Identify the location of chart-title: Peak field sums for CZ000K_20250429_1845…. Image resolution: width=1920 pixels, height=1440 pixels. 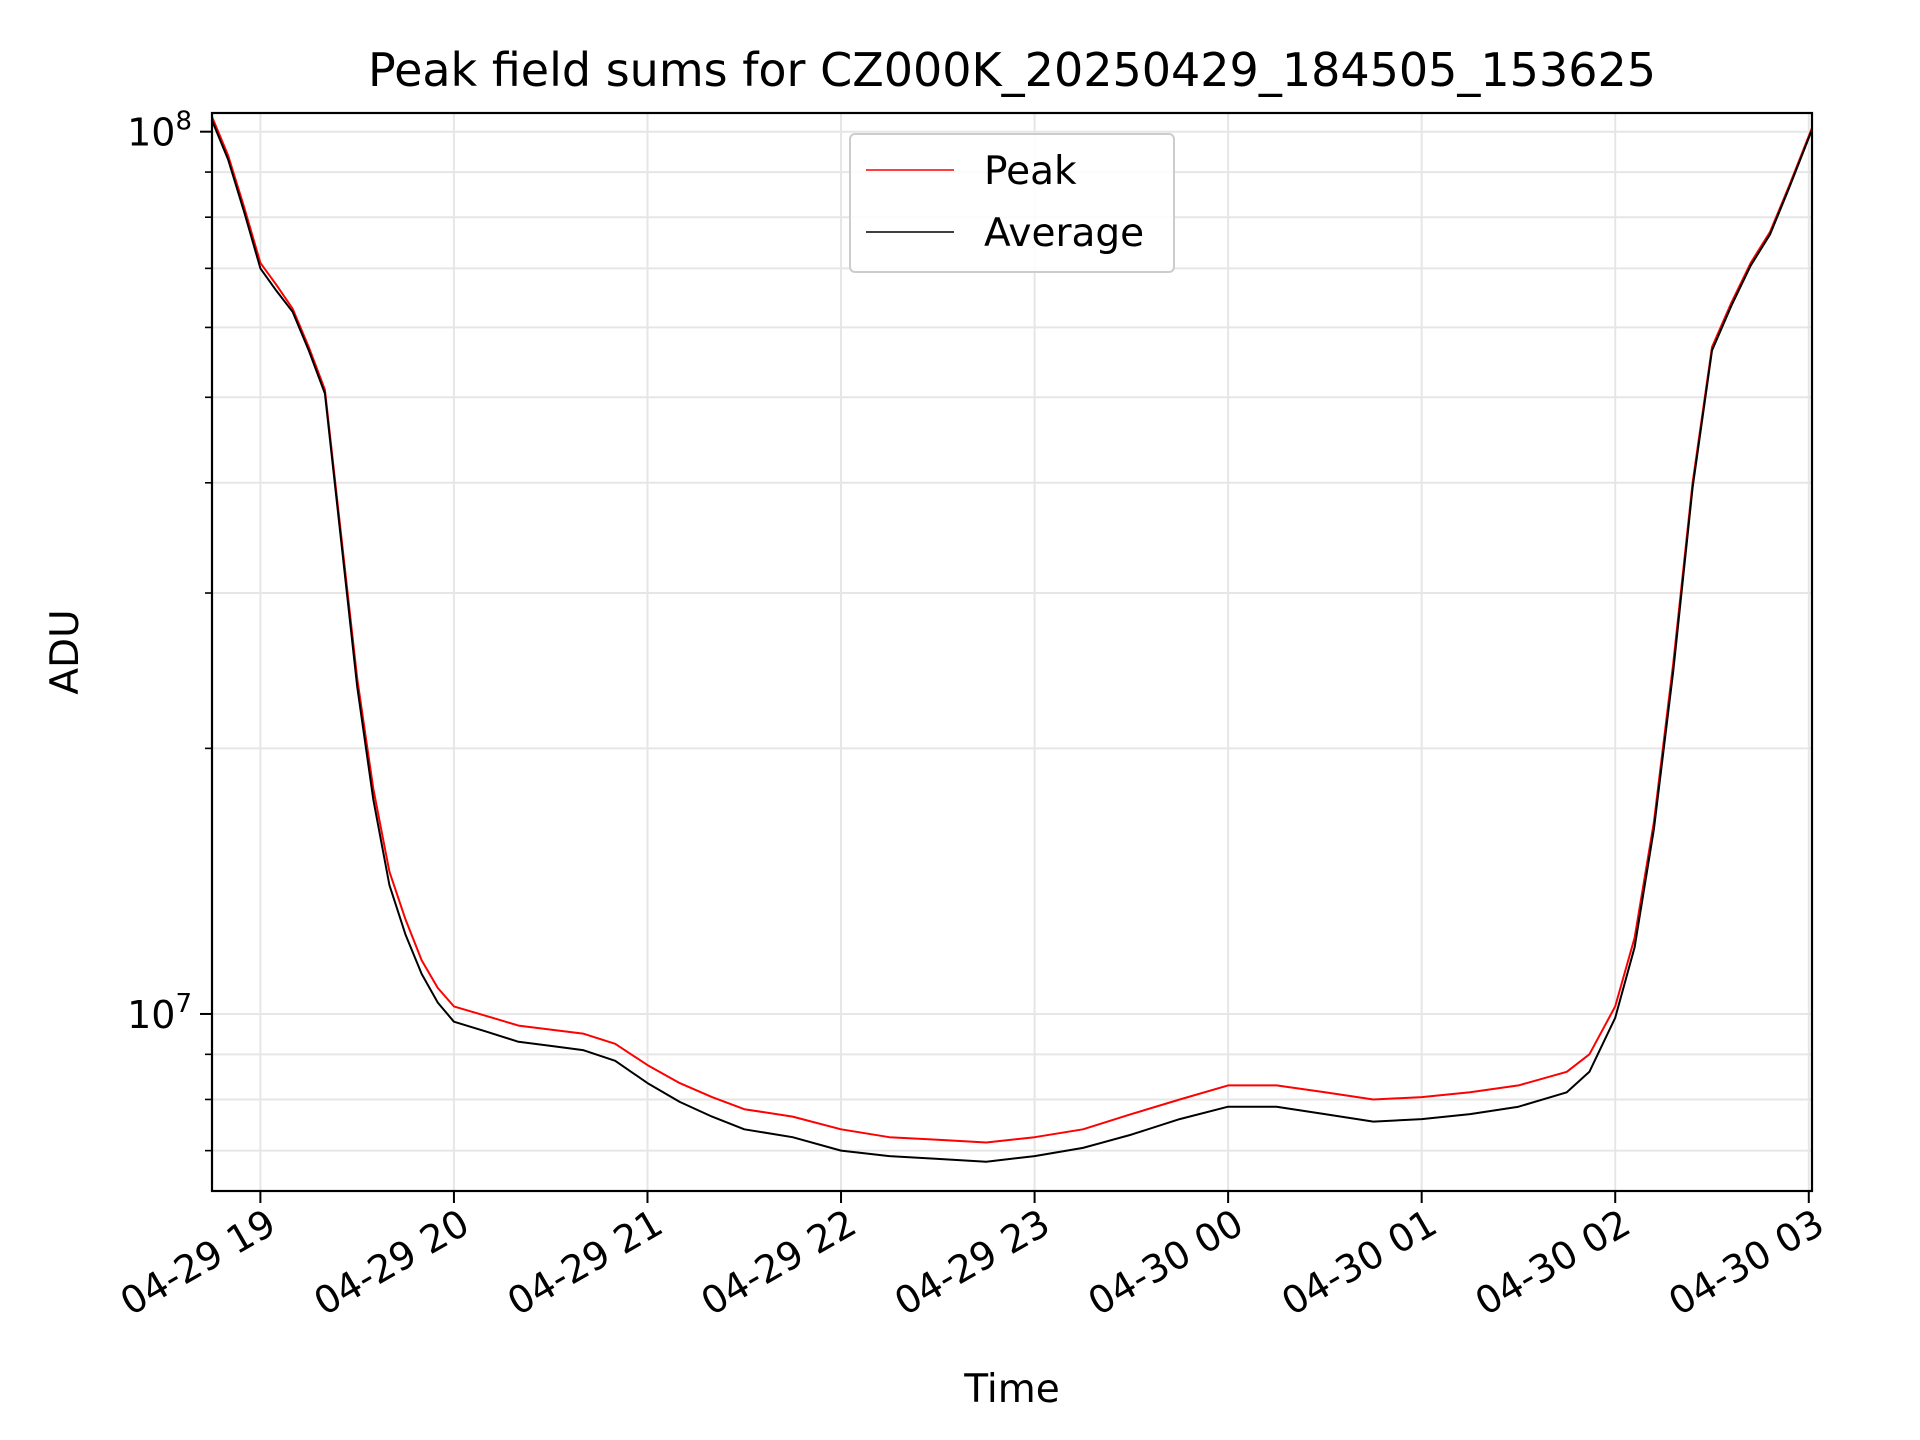
(1012, 70).